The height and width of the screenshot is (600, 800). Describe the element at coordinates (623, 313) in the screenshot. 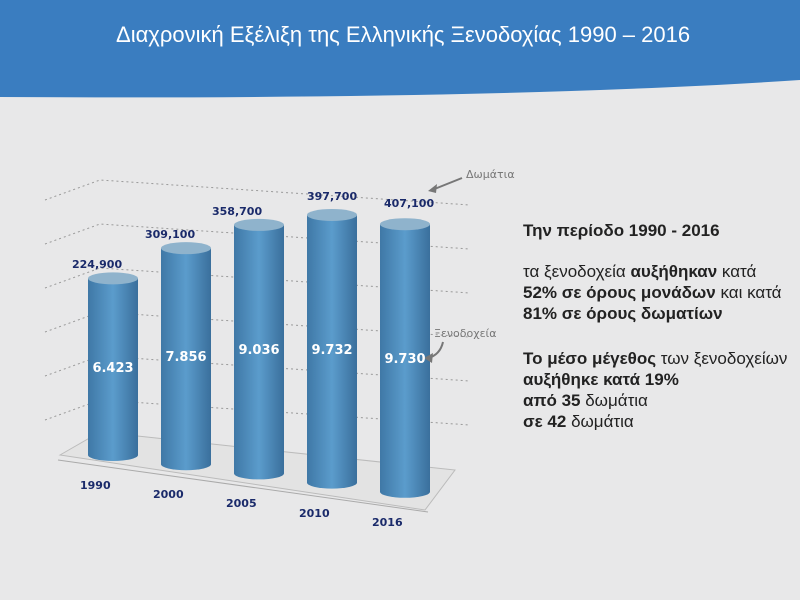

I see `t: 81% σε όρους δωματίων` at that location.